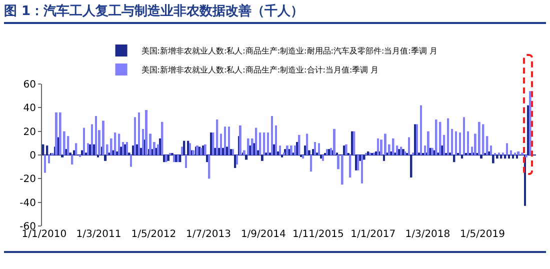 The width and height of the screenshot is (550, 269). Describe the element at coordinates (153, 234) in the screenshot. I see `x-tick-label: 1/5/2012` at that location.